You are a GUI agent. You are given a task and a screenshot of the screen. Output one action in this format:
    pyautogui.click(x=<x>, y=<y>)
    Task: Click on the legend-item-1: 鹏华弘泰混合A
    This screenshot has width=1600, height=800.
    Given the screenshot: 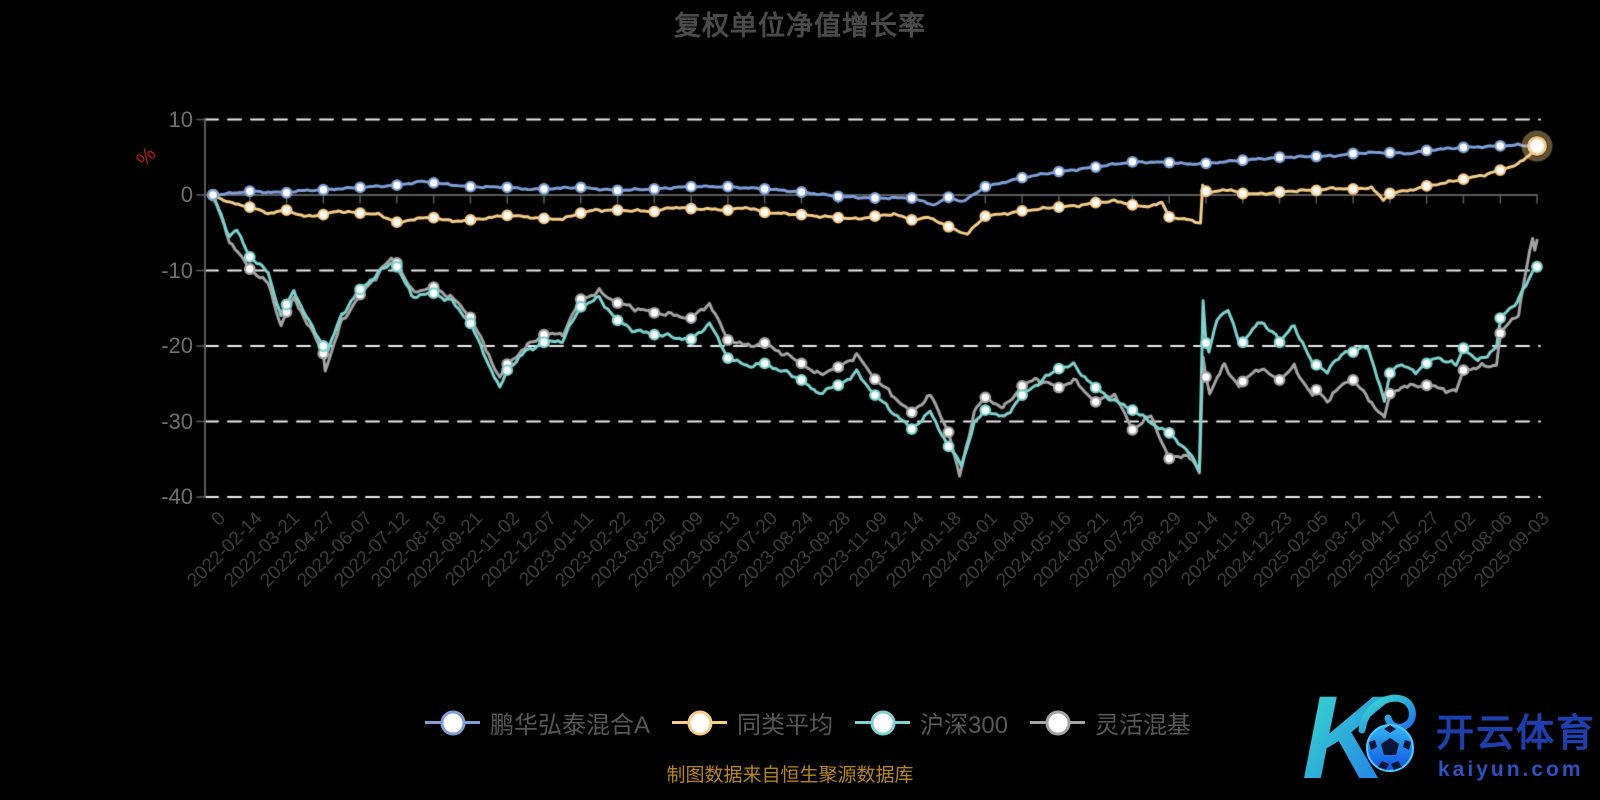 What is the action you would take?
    pyautogui.click(x=537, y=722)
    